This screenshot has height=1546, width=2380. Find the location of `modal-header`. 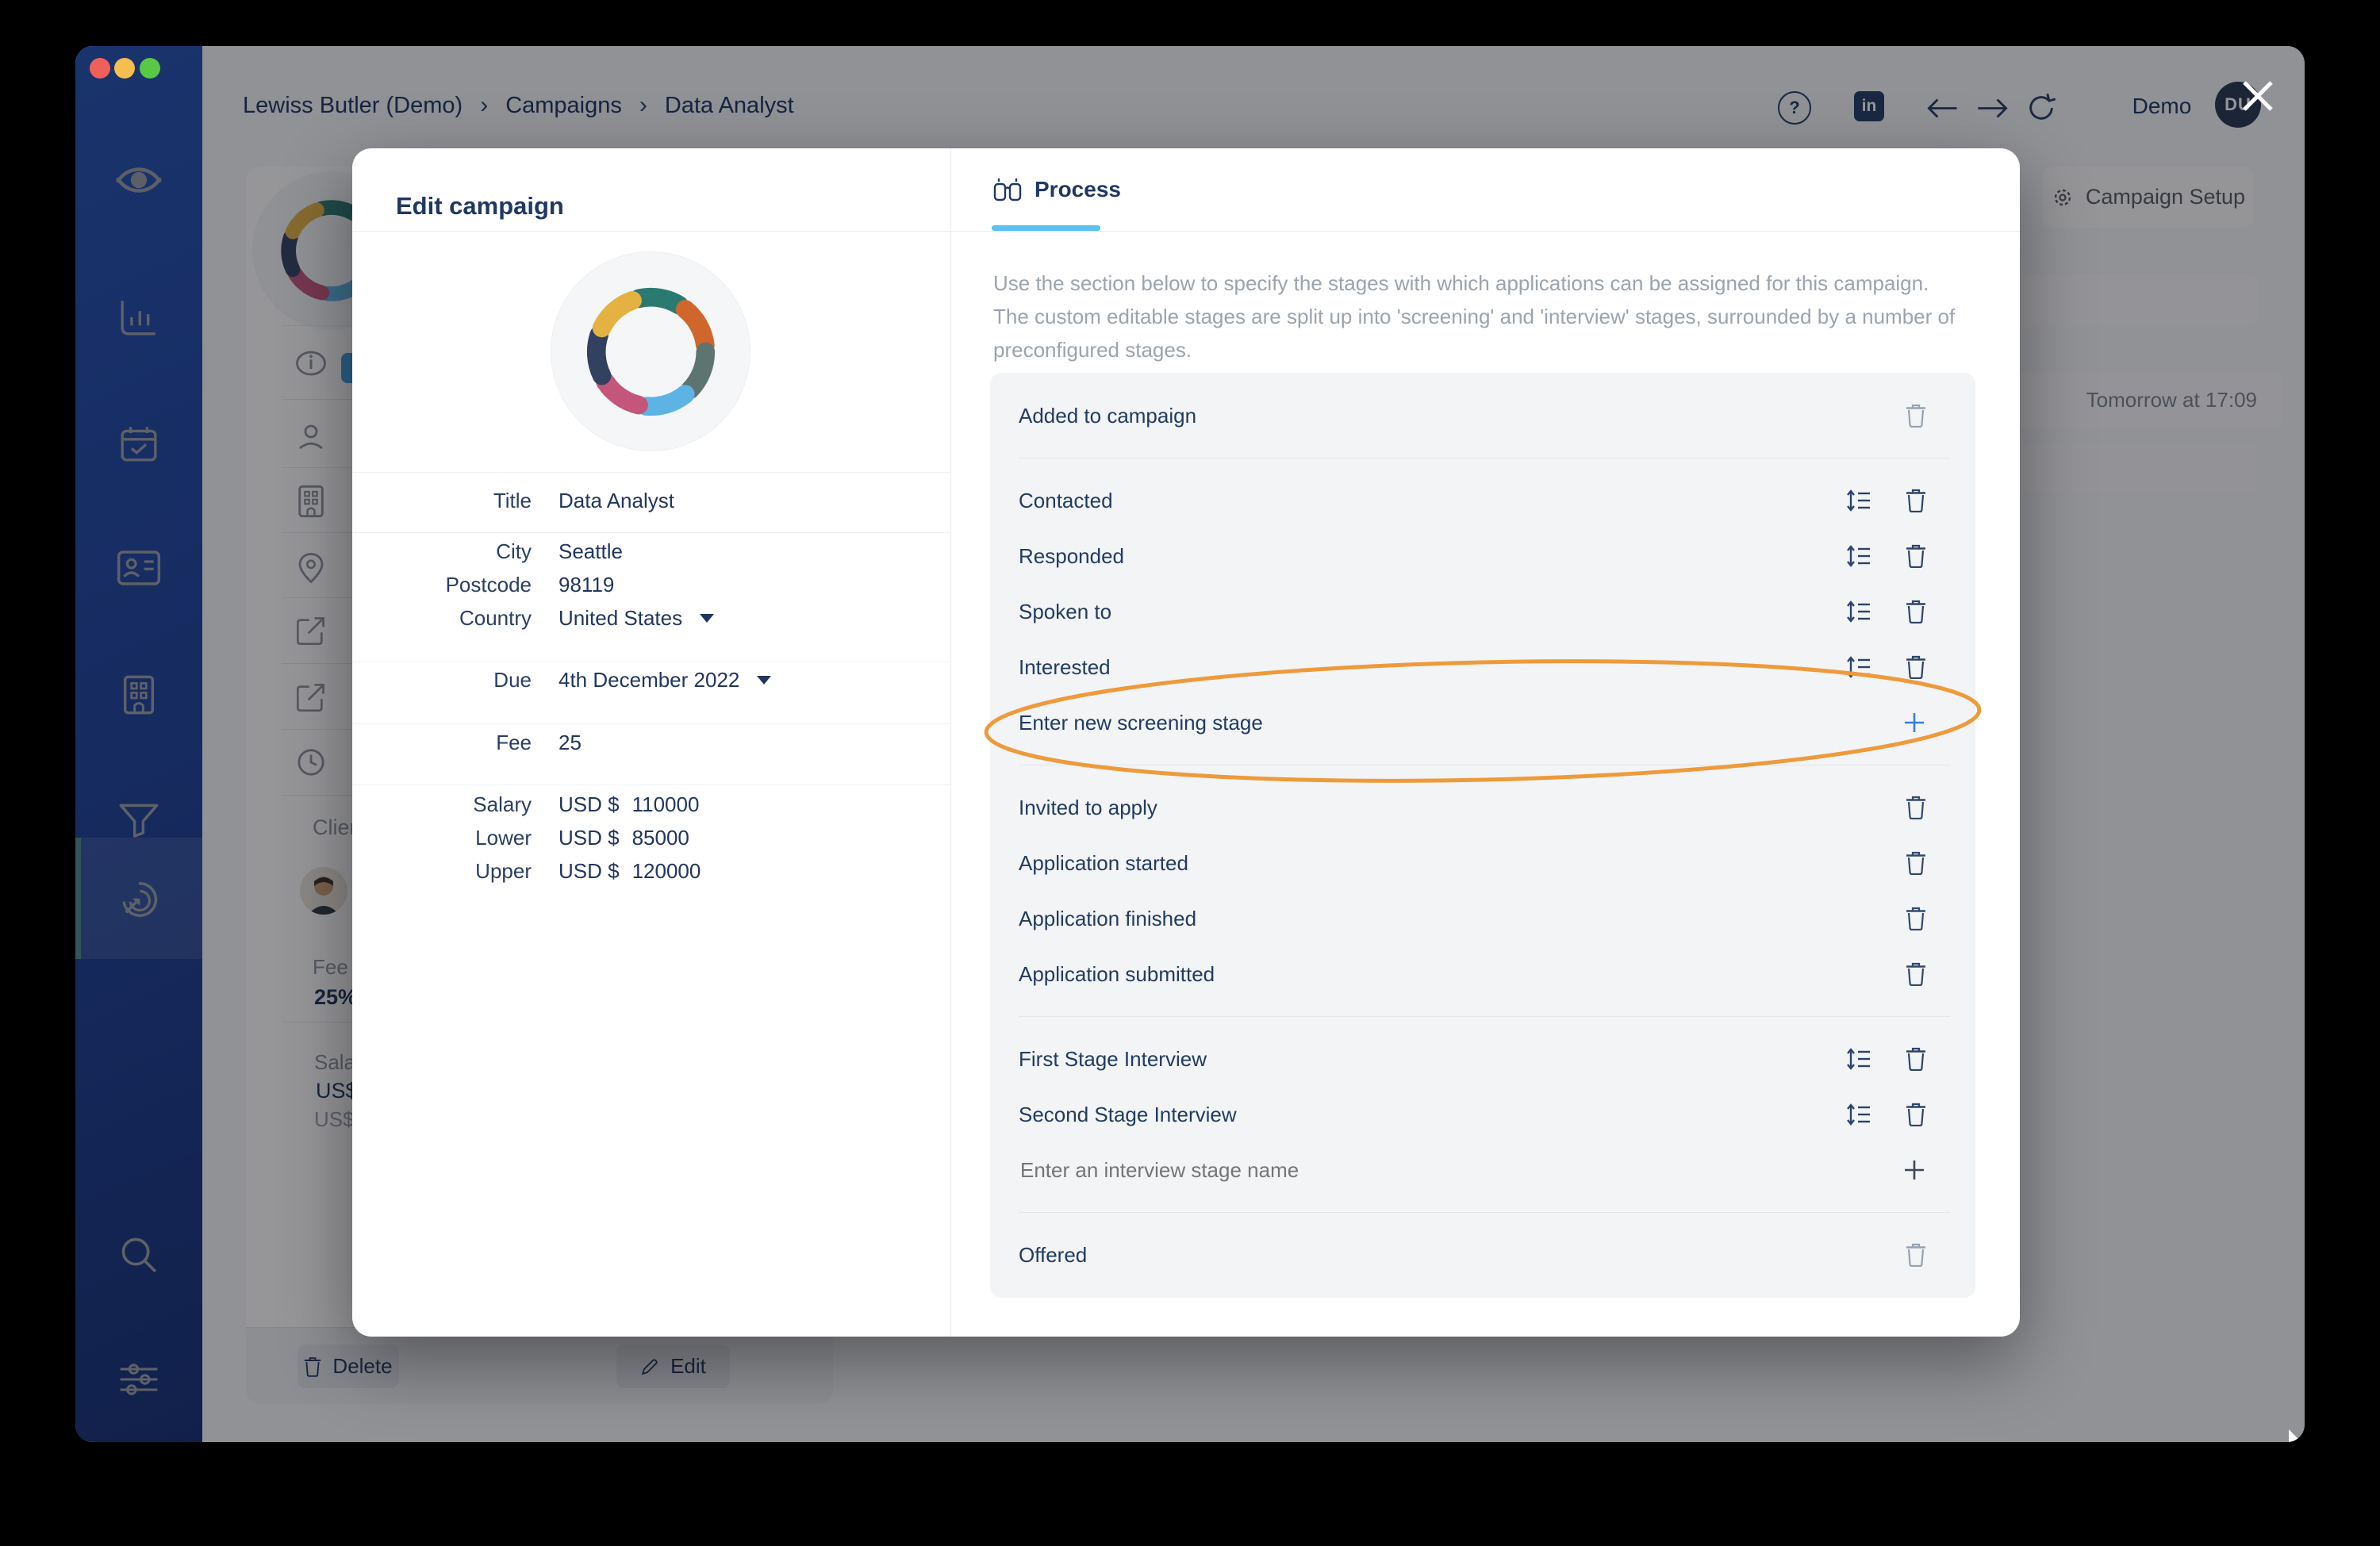

modal-header is located at coordinates (1186, 190).